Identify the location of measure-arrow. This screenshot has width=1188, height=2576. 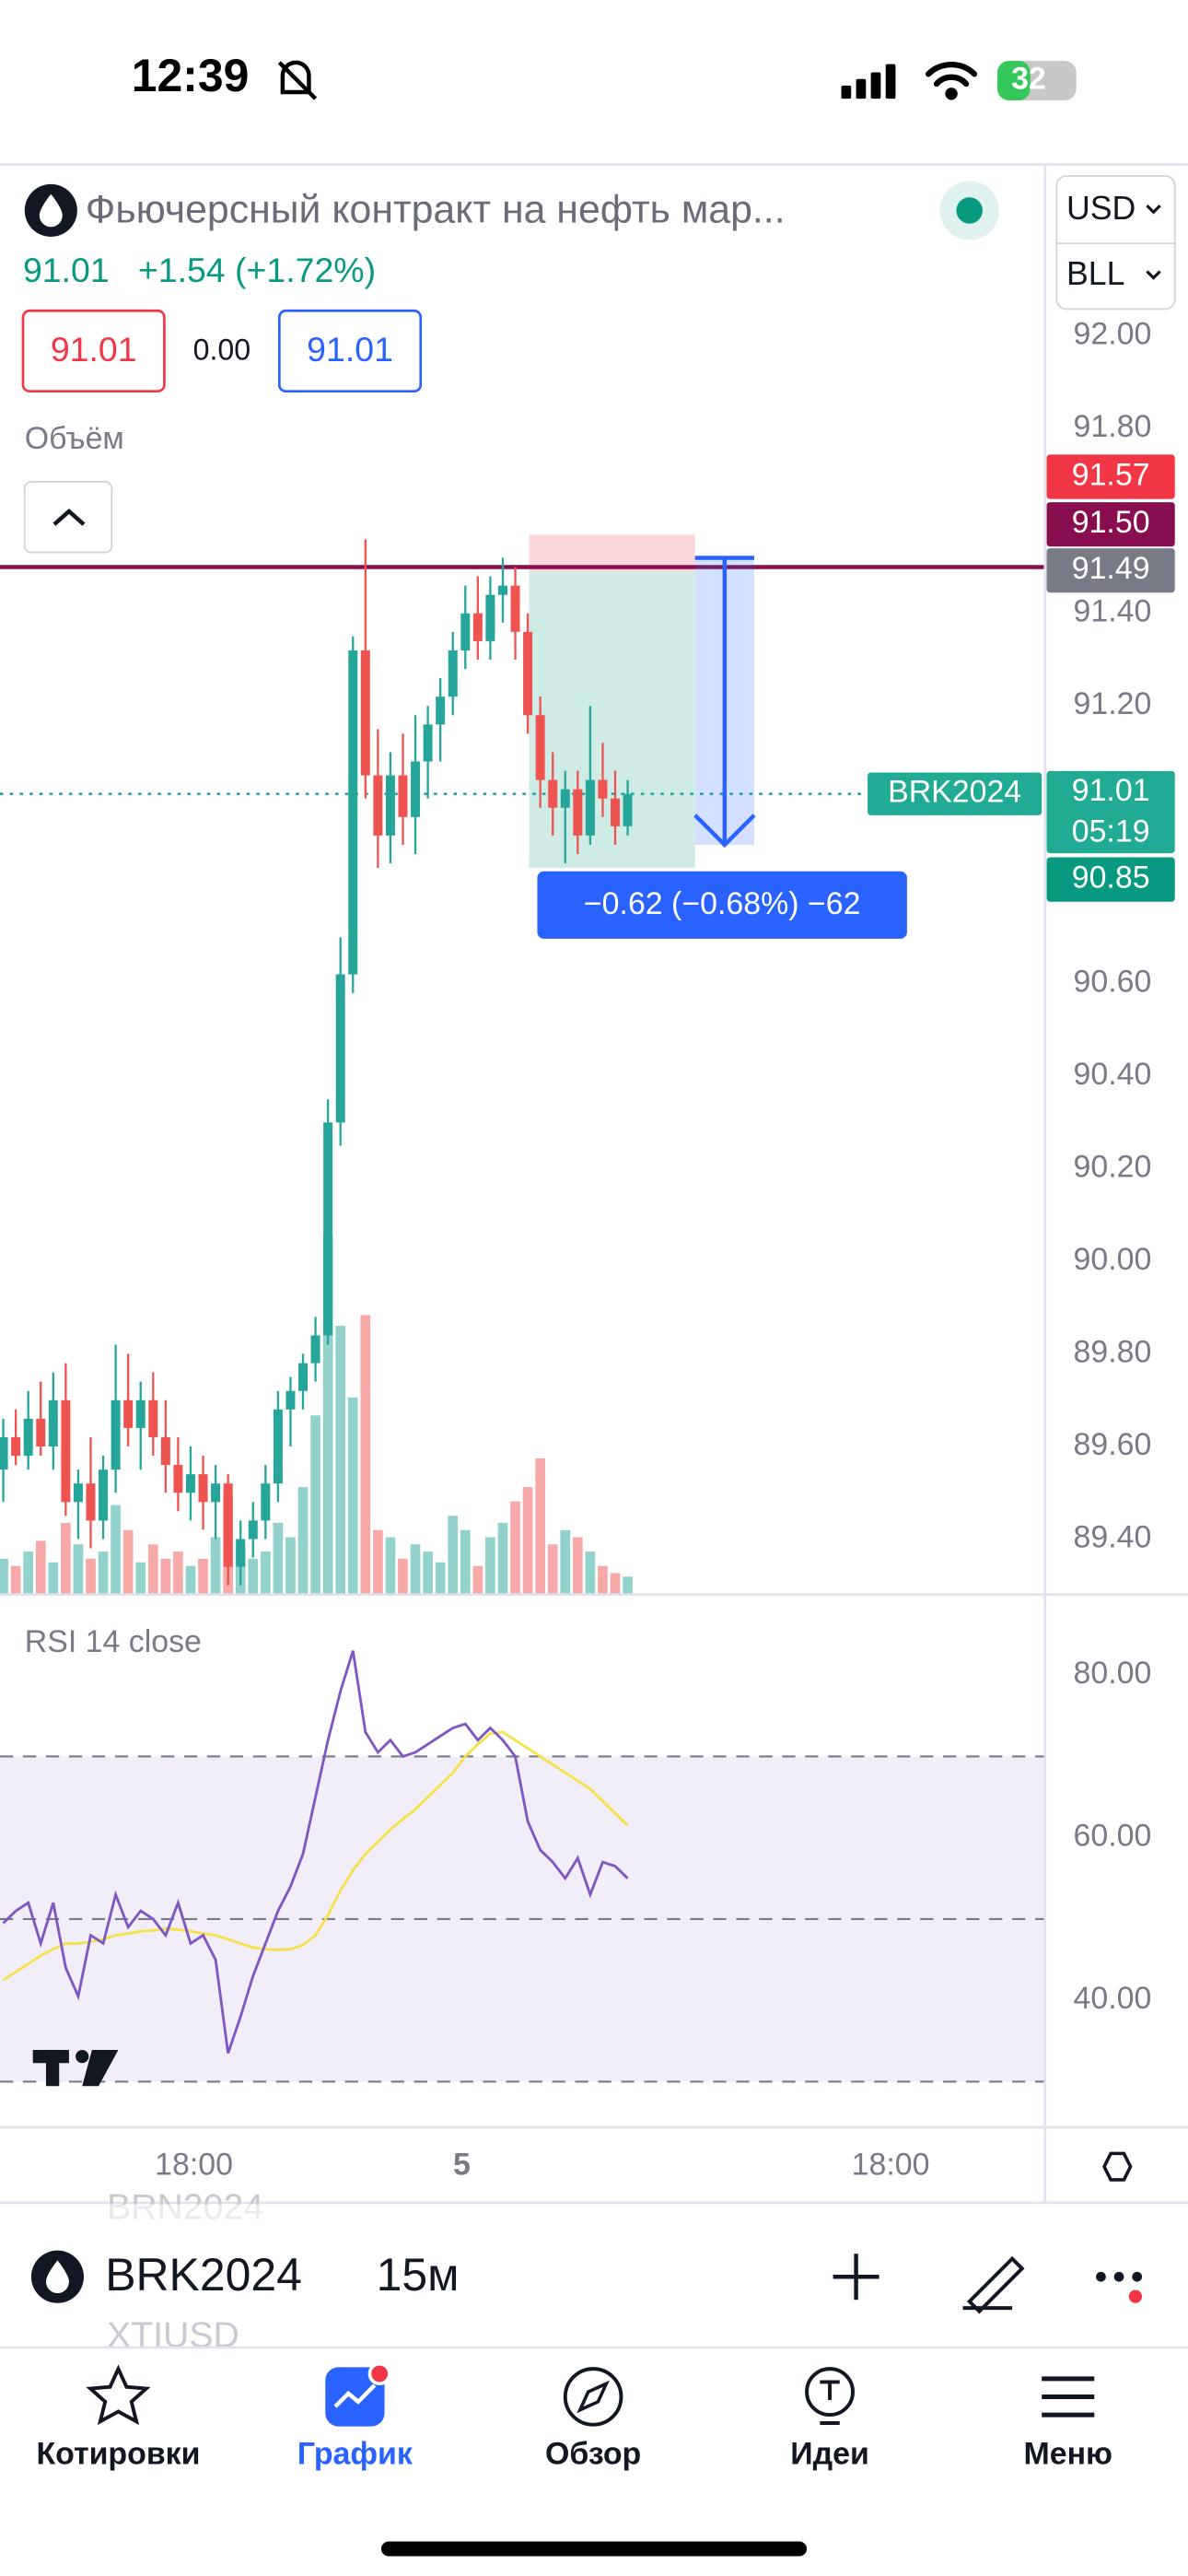
(724, 831).